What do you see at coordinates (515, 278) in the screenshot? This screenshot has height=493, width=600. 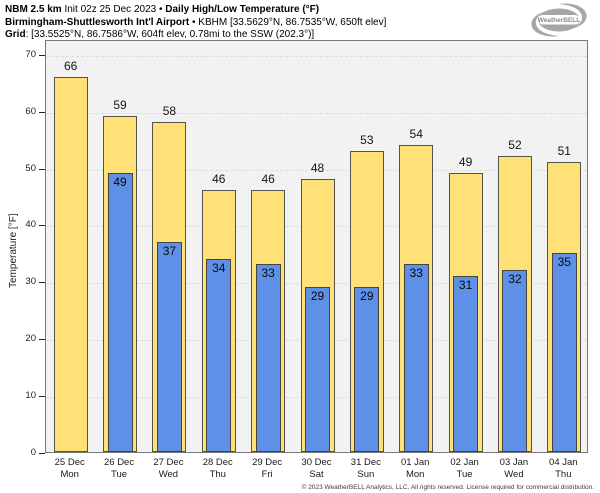 I see `low-value-label: 32` at bounding box center [515, 278].